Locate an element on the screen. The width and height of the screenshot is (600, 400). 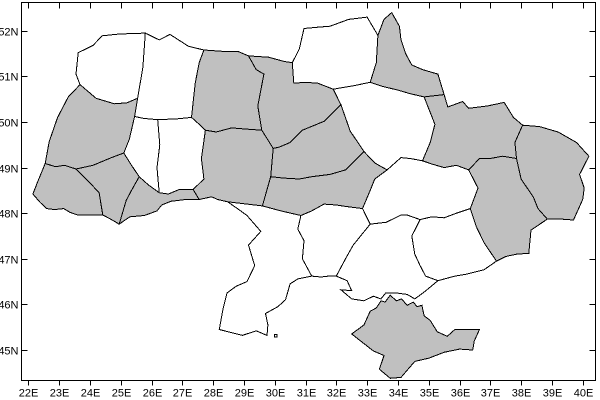
x-tick-label: 30E is located at coordinates (276, 394).